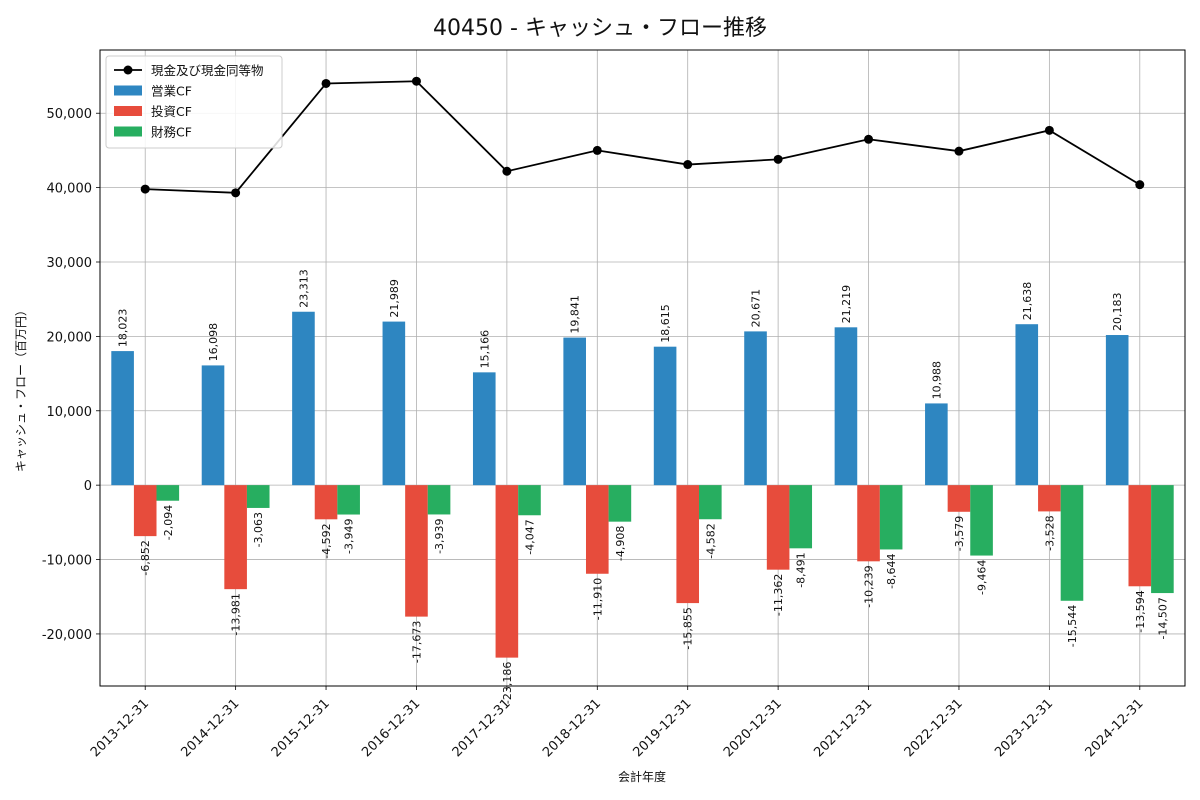  Describe the element at coordinates (507, 683) in the screenshot. I see `bar-value-label: -23,186` at that location.